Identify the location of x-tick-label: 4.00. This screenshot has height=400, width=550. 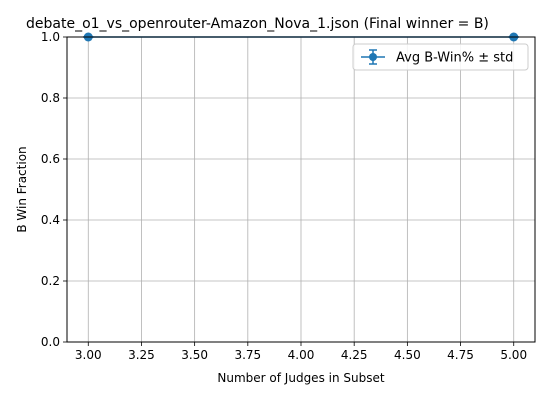
(301, 355).